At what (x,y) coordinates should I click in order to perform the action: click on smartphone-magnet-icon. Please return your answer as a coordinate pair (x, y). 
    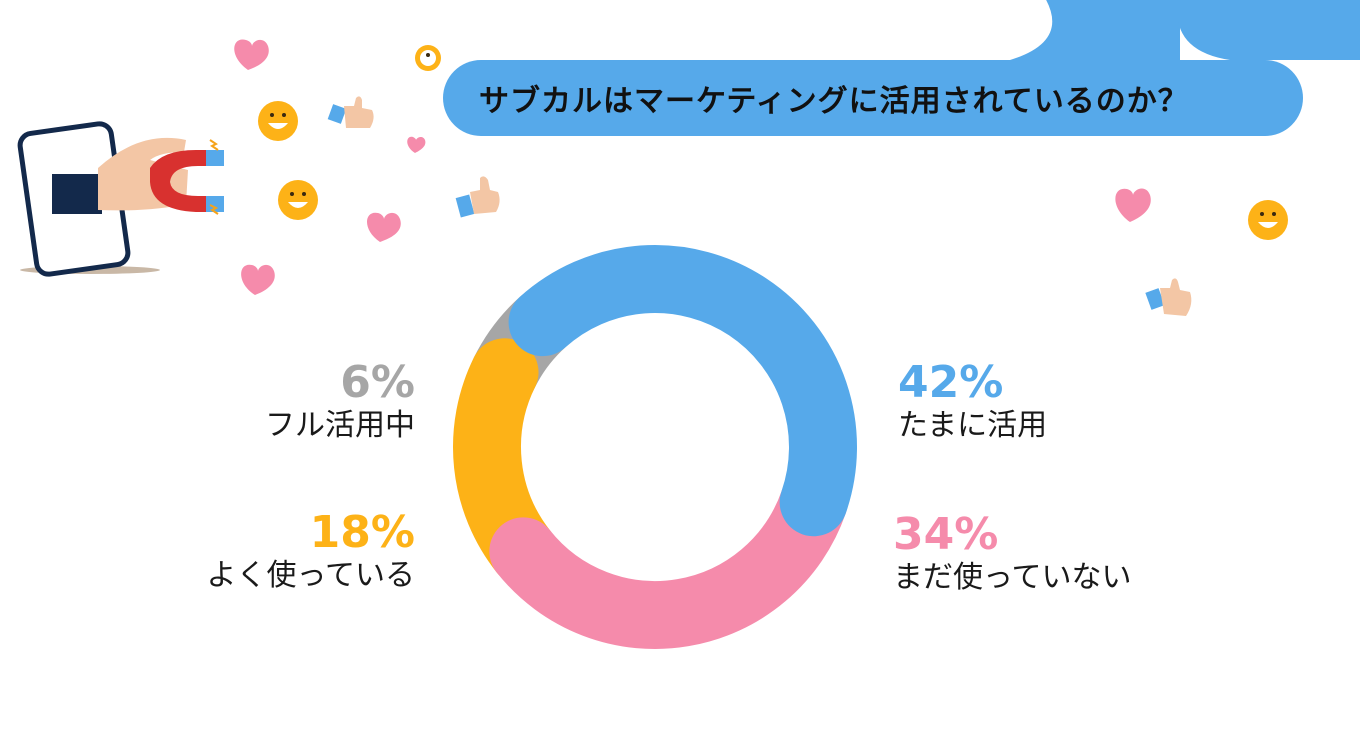
    Looking at the image, I should click on (120, 199).